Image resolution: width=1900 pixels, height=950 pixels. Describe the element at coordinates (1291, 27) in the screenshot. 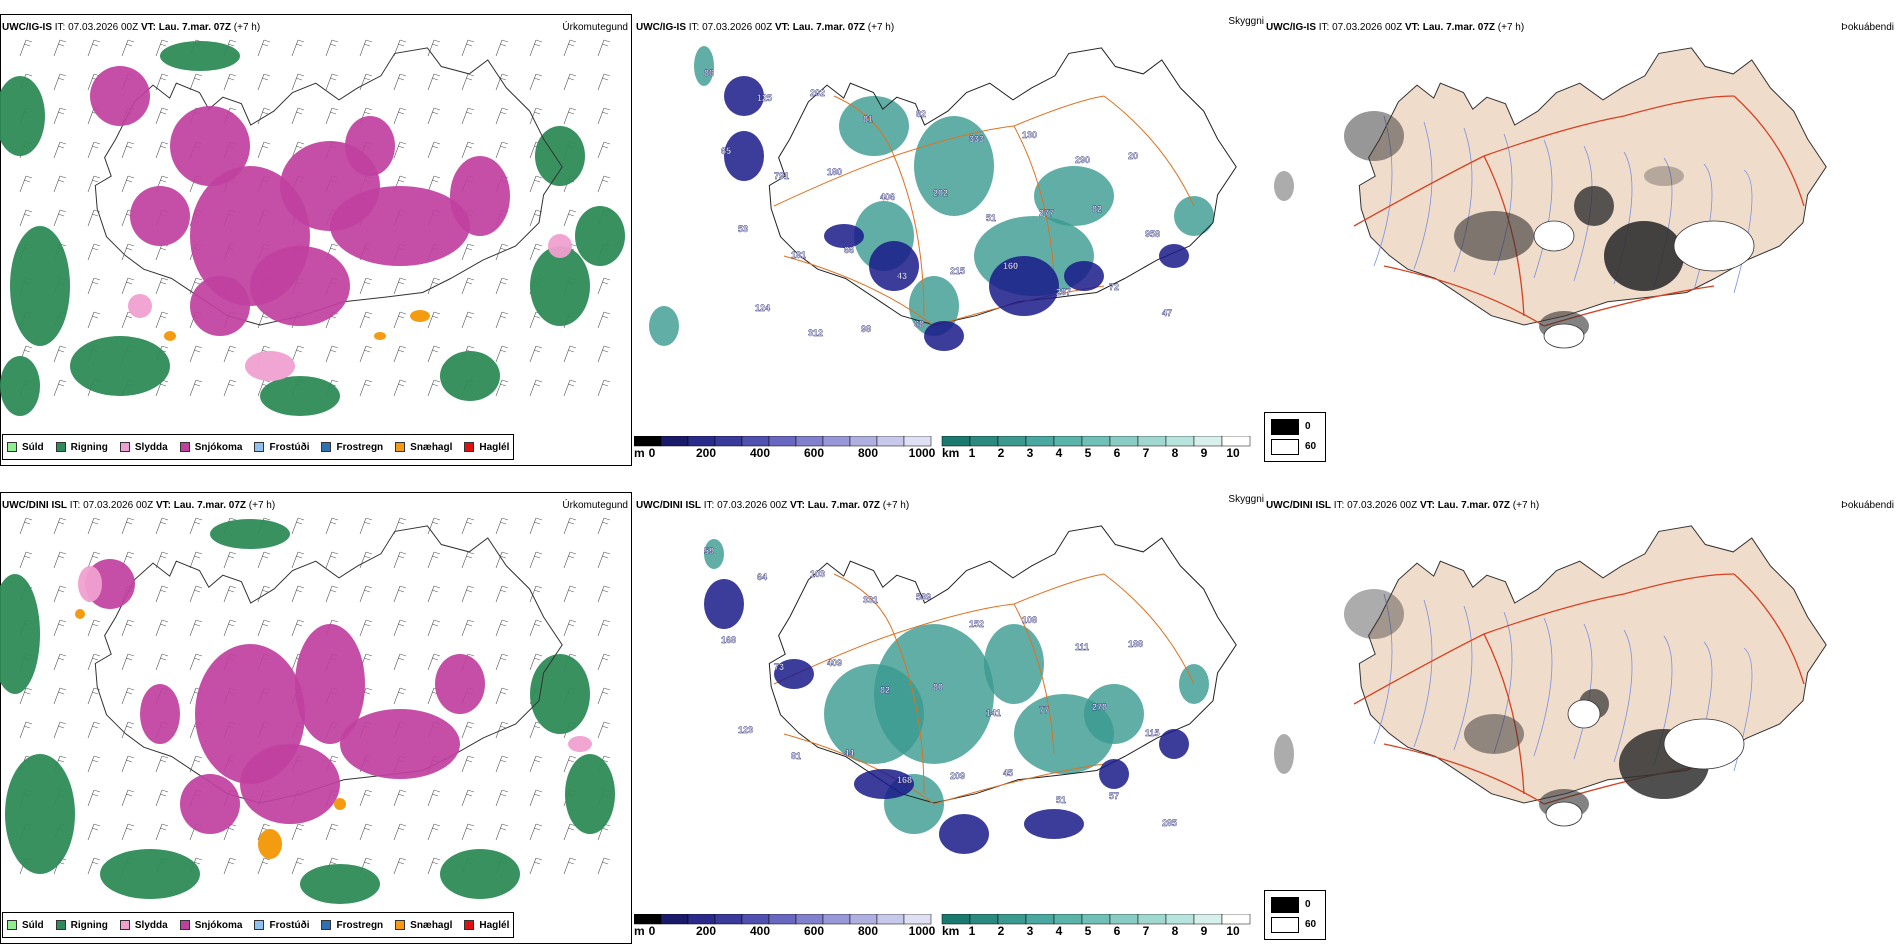

I see `model-name: UWC/IG-IS` at that location.